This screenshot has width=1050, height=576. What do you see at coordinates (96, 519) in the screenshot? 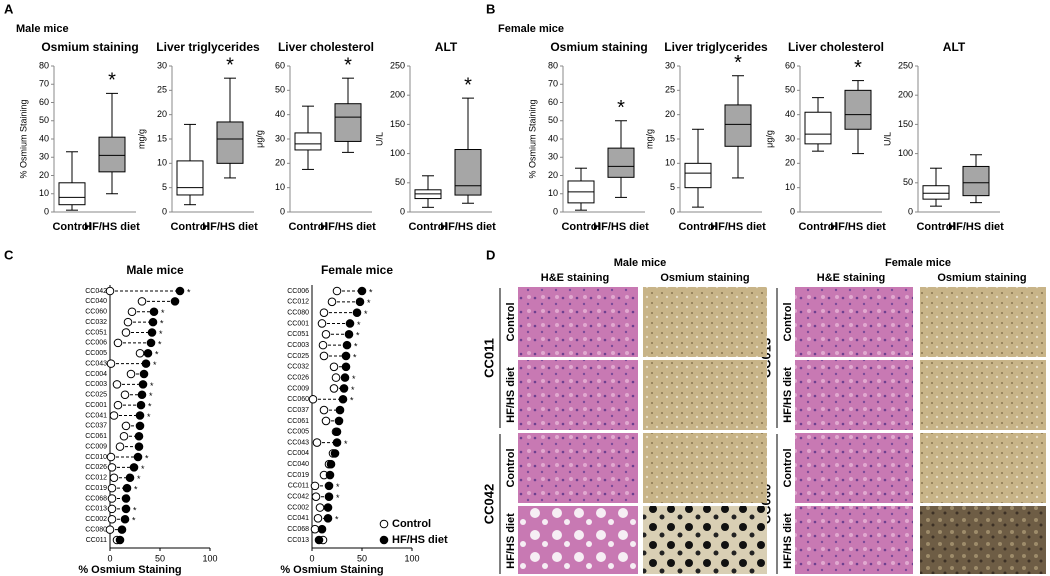
I see `y-tick-label: CC002` at bounding box center [96, 519].